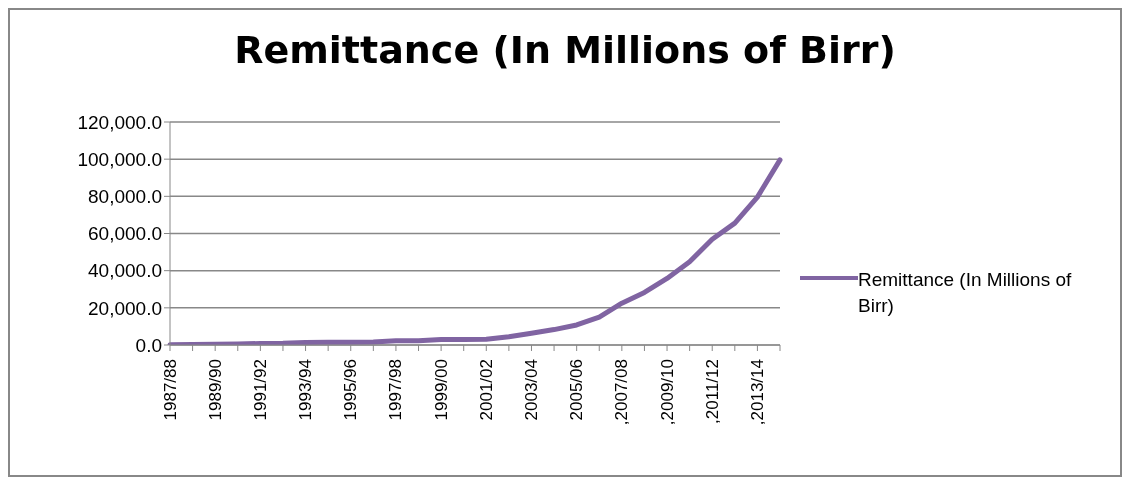 The width and height of the screenshot is (1128, 483). What do you see at coordinates (531, 390) in the screenshot?
I see `x-tick-label: 2003/04` at bounding box center [531, 390].